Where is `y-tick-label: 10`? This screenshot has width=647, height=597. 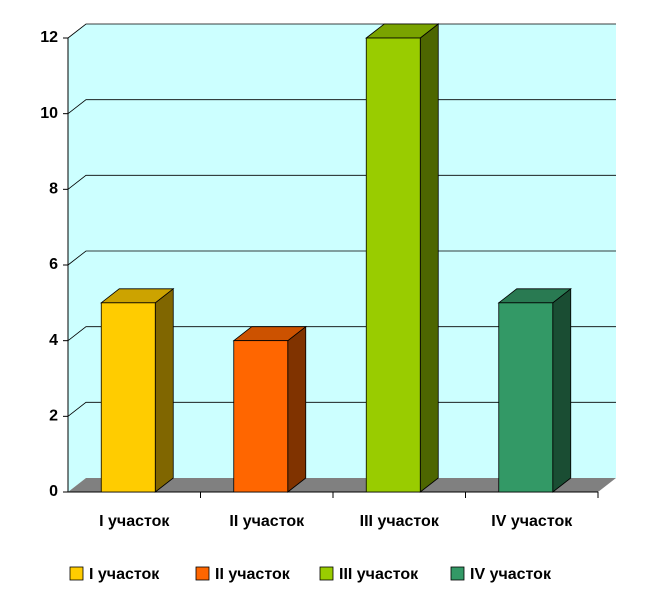
y-tick-label: 10 is located at coordinates (49, 113).